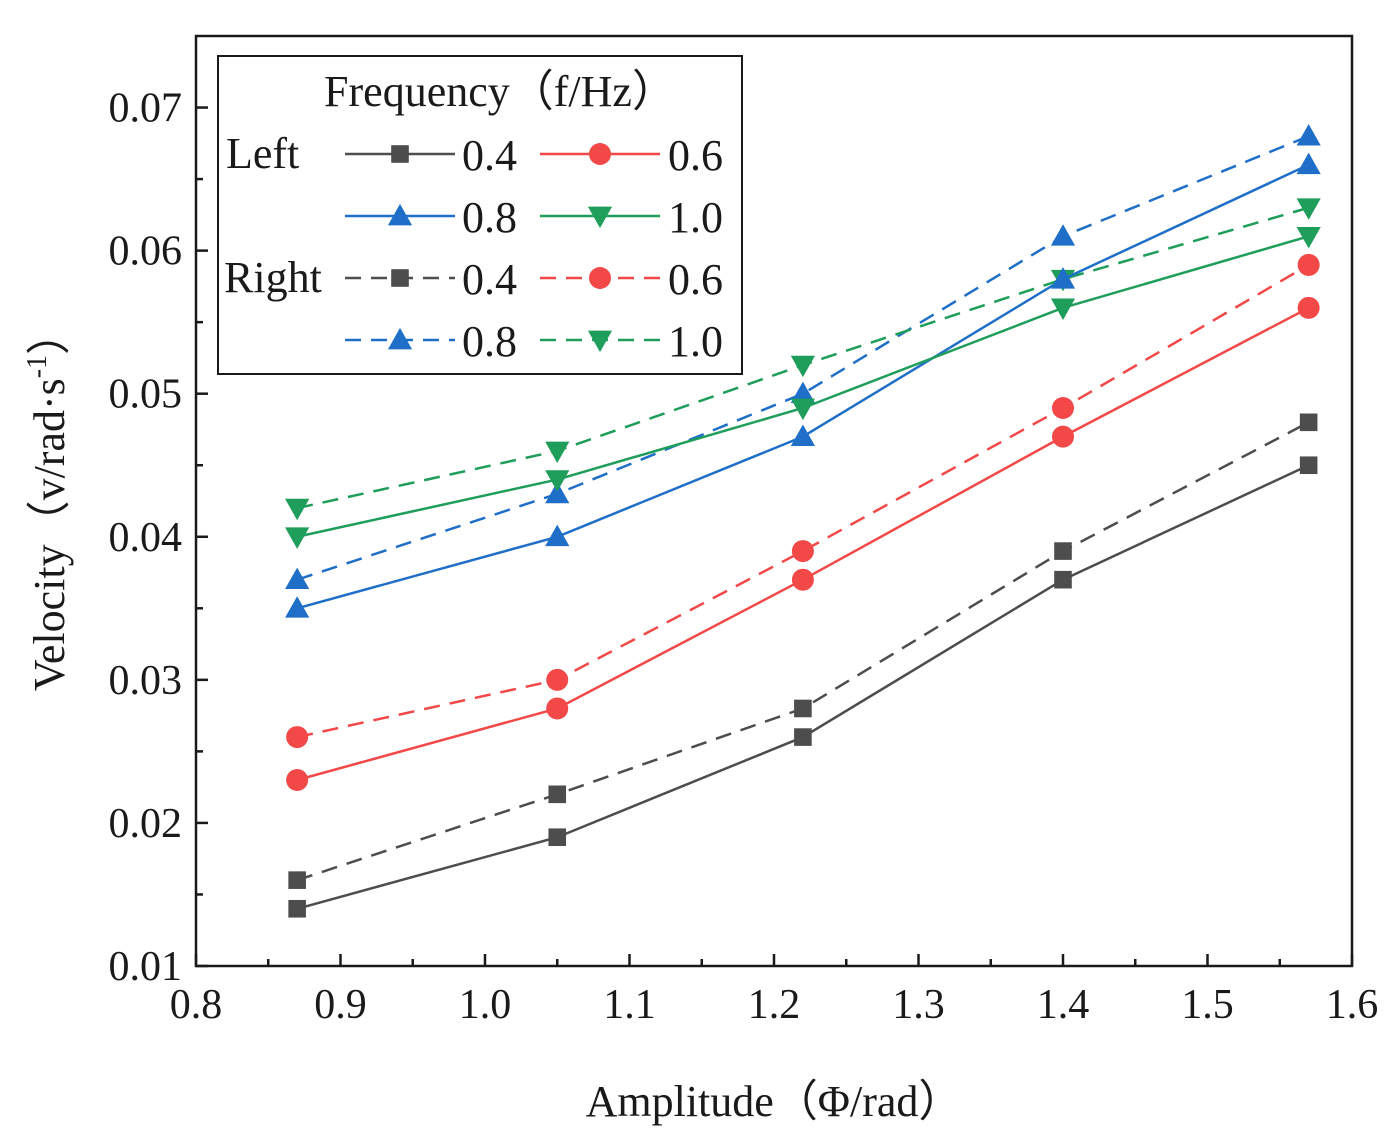 This screenshot has width=1396, height=1145. What do you see at coordinates (273, 277) in the screenshot?
I see `legend-group-right: Right` at bounding box center [273, 277].